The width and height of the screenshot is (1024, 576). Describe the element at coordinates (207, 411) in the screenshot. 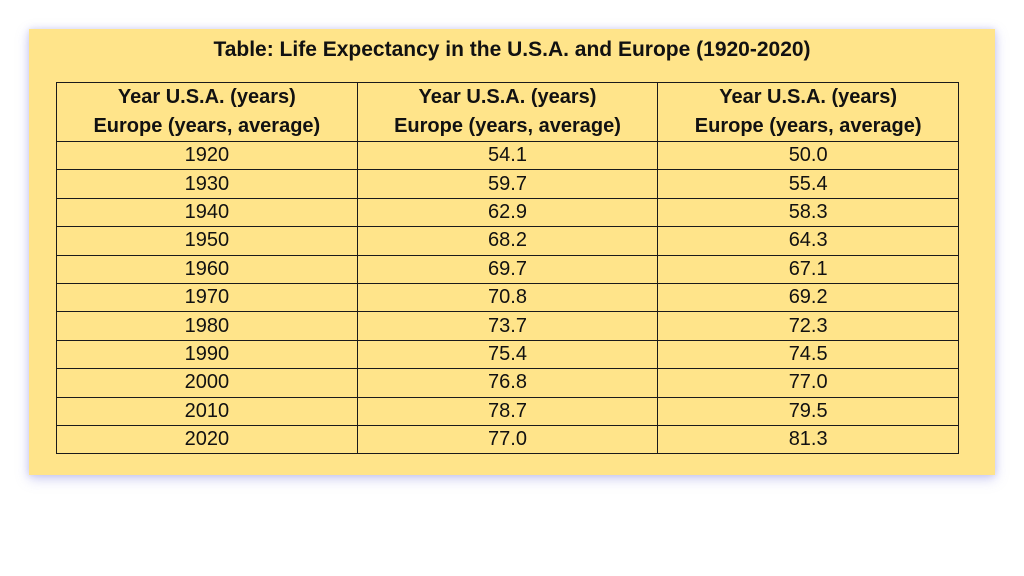

I see `year-cell: 2010` at that location.